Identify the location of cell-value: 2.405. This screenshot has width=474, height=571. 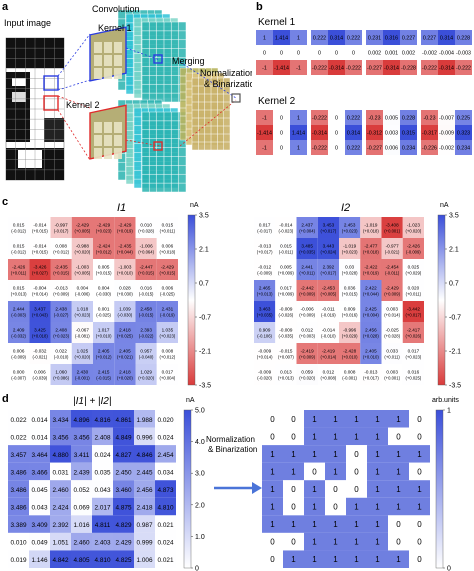
(125, 351).